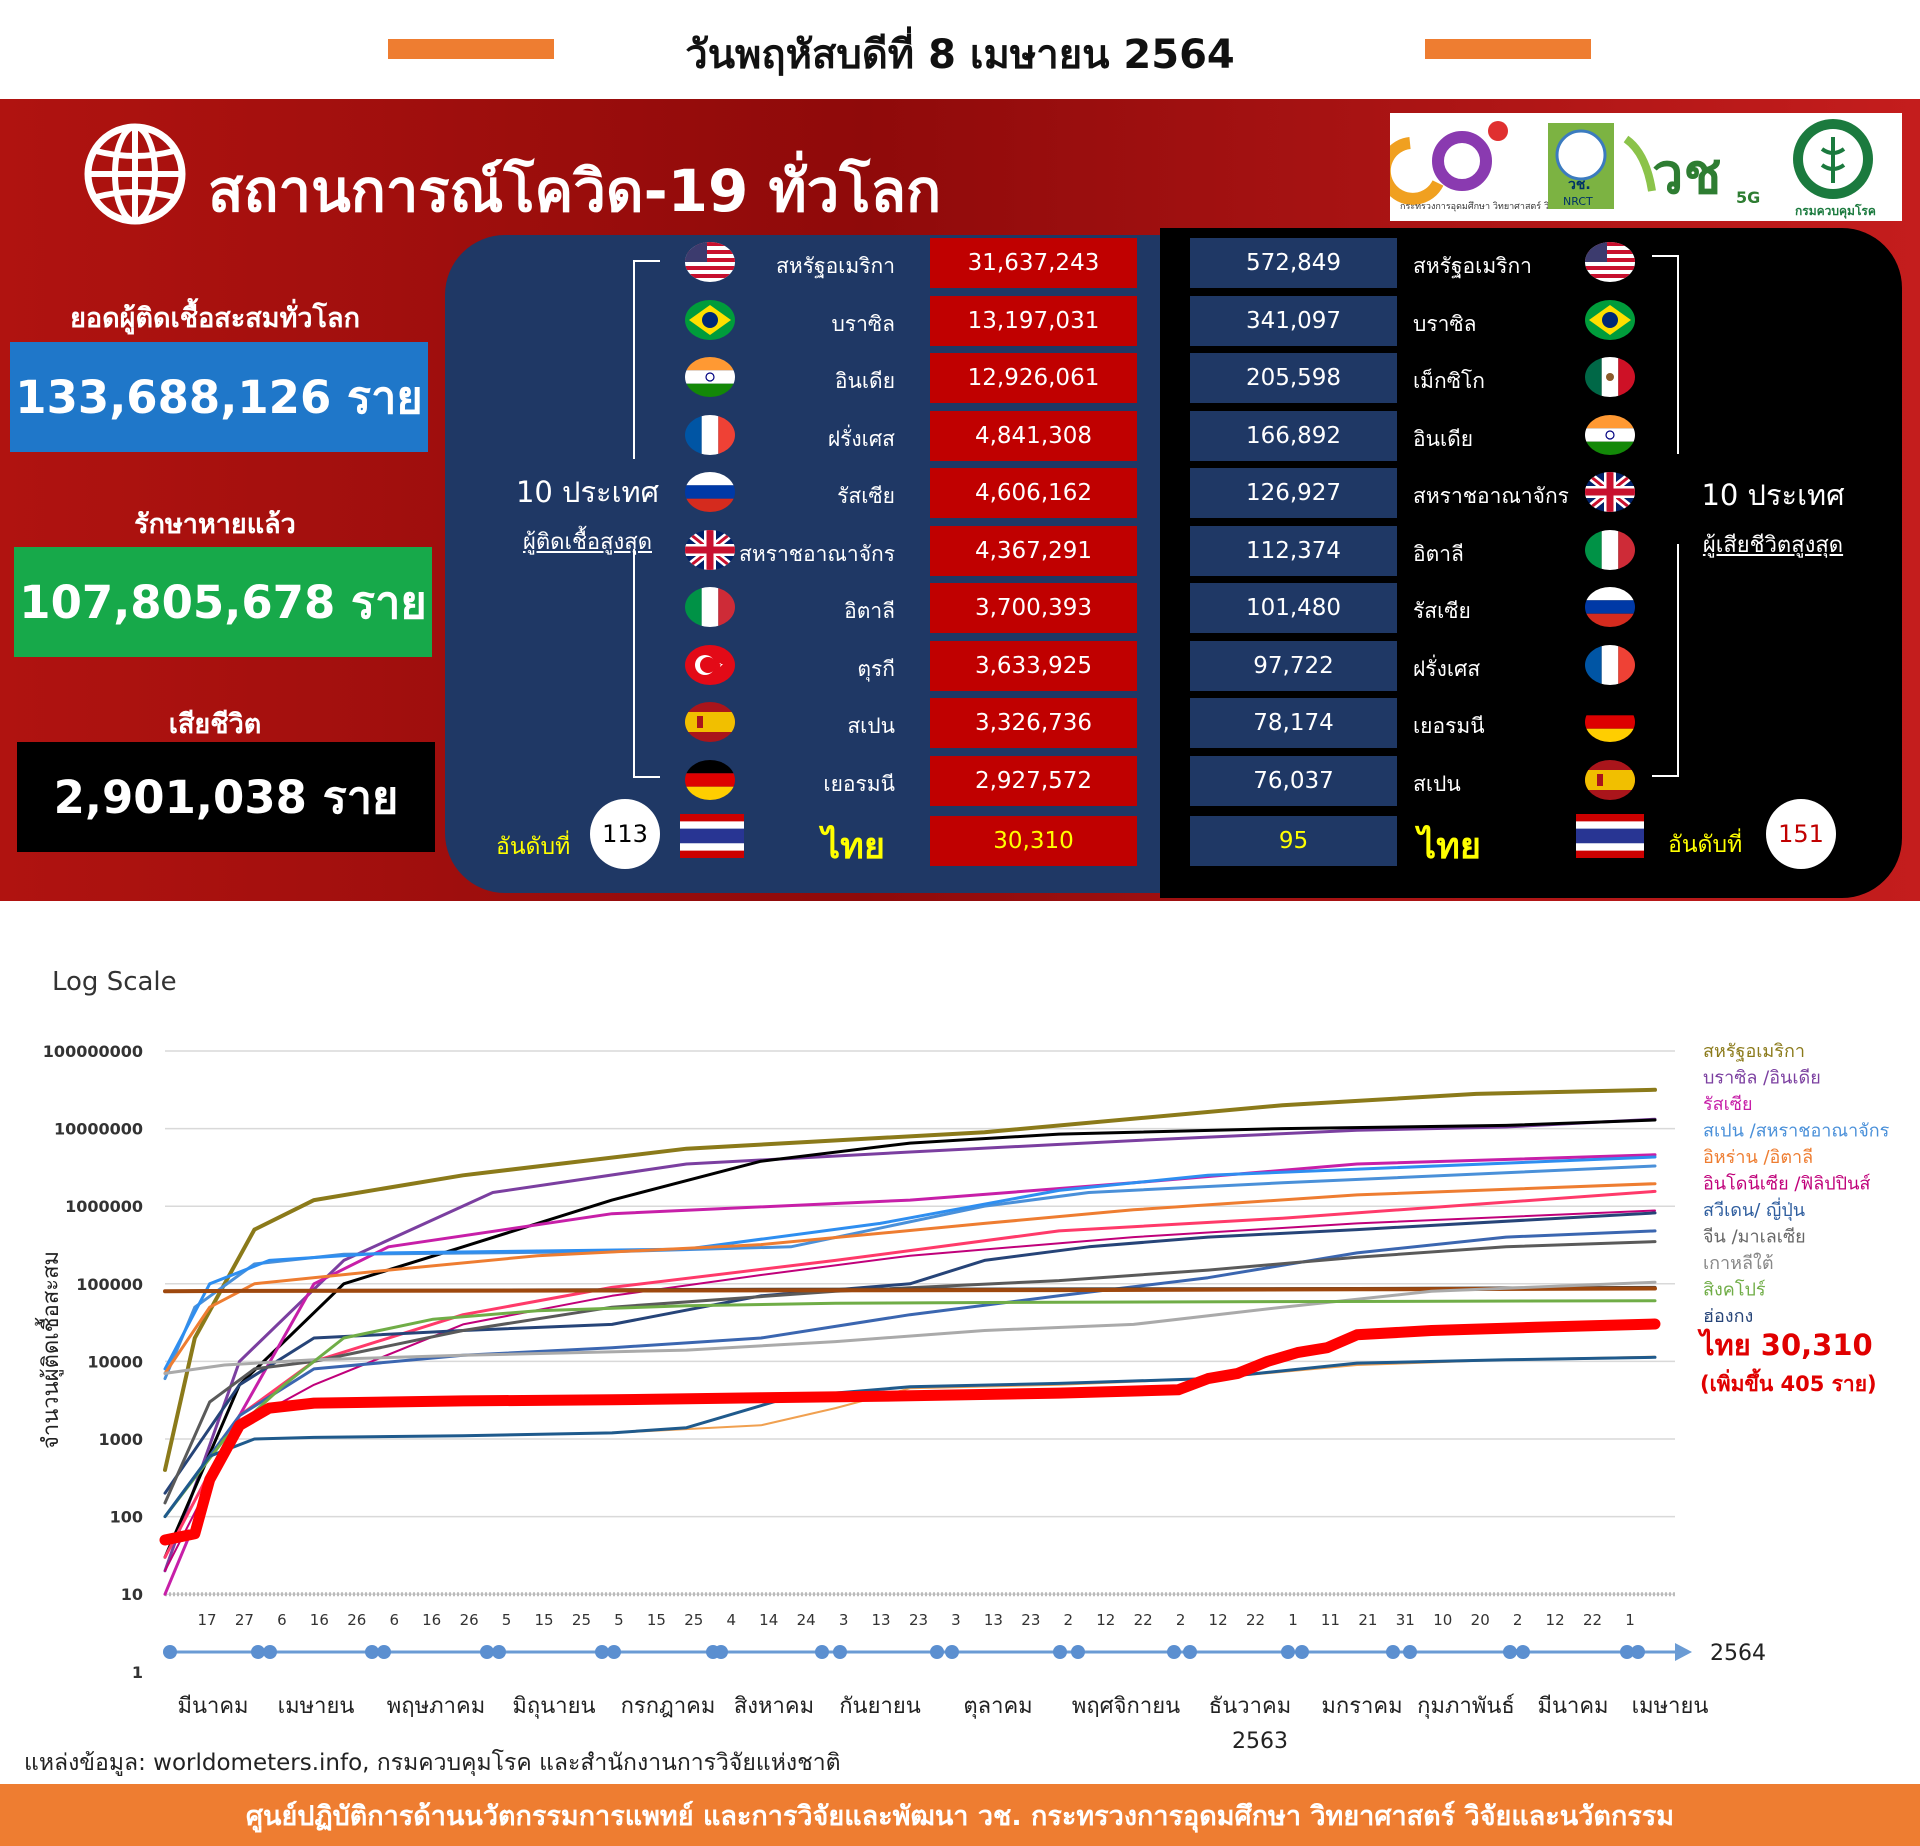 The height and width of the screenshot is (1846, 1920). I want to click on deaths-country-name: รัสเซีย, so click(1442, 611).